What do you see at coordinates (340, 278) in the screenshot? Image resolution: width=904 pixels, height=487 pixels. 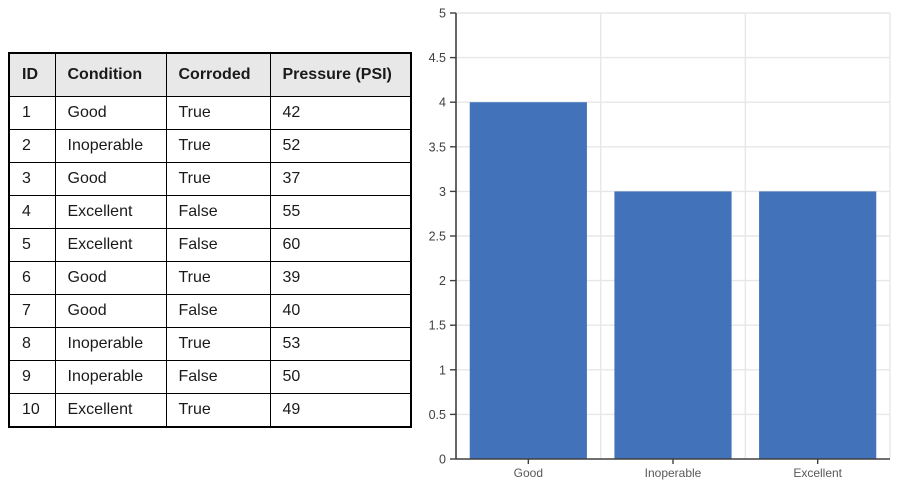 I see `table-cell: 39` at bounding box center [340, 278].